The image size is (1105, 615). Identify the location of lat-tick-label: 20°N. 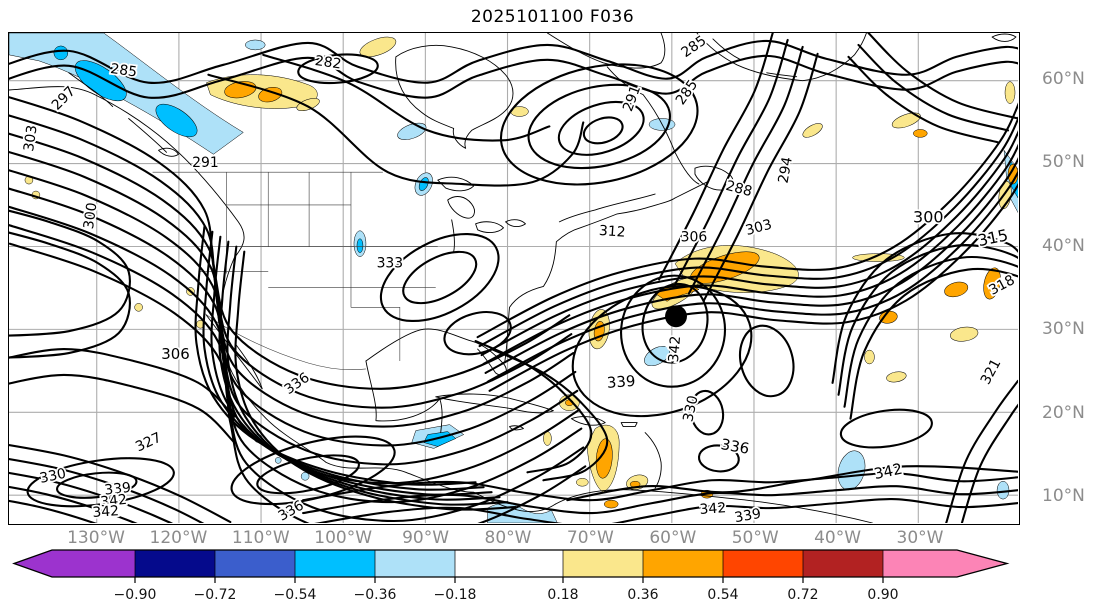
(1063, 412).